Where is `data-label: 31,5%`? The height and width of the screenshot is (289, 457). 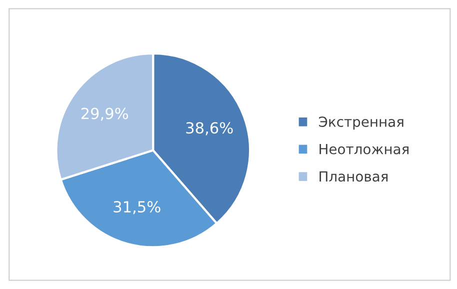 data-label: 31,5% is located at coordinates (137, 207).